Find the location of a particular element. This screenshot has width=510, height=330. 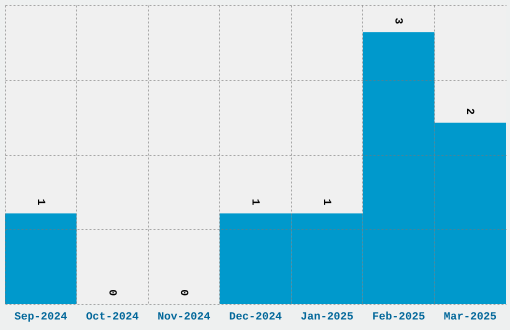

x-tick-label: Oct-2024 is located at coordinates (113, 318).